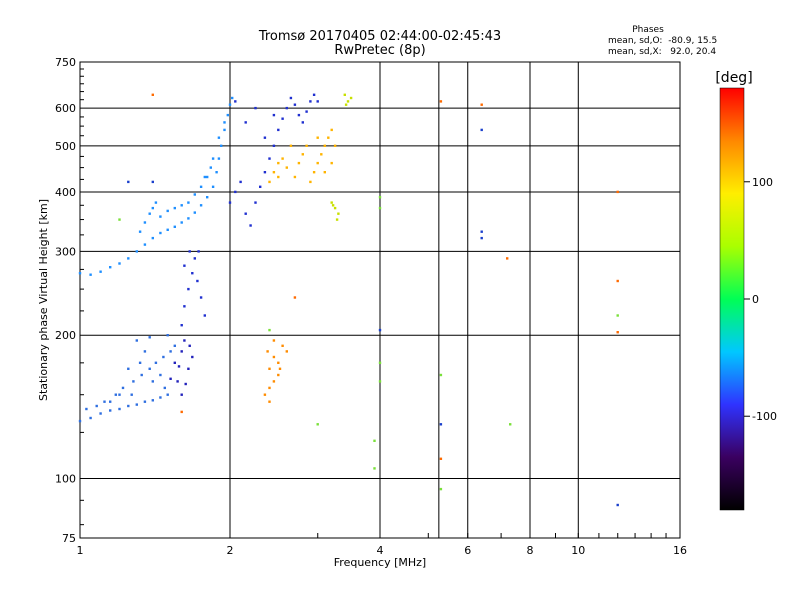 The width and height of the screenshot is (800, 600). What do you see at coordinates (230, 550) in the screenshot?
I see `x-tick-label: 2` at bounding box center [230, 550].